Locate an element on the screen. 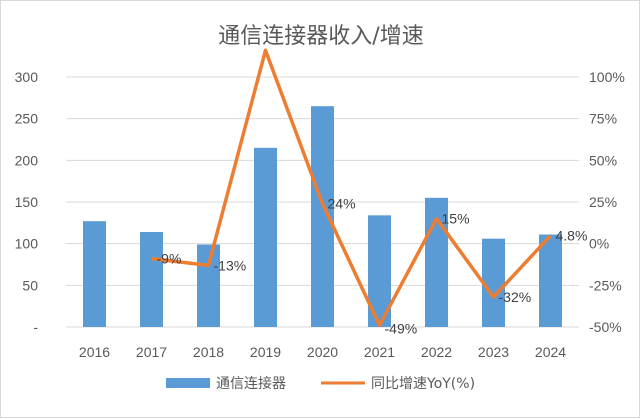  yoy-label-2021: -49% is located at coordinates (401, 328).